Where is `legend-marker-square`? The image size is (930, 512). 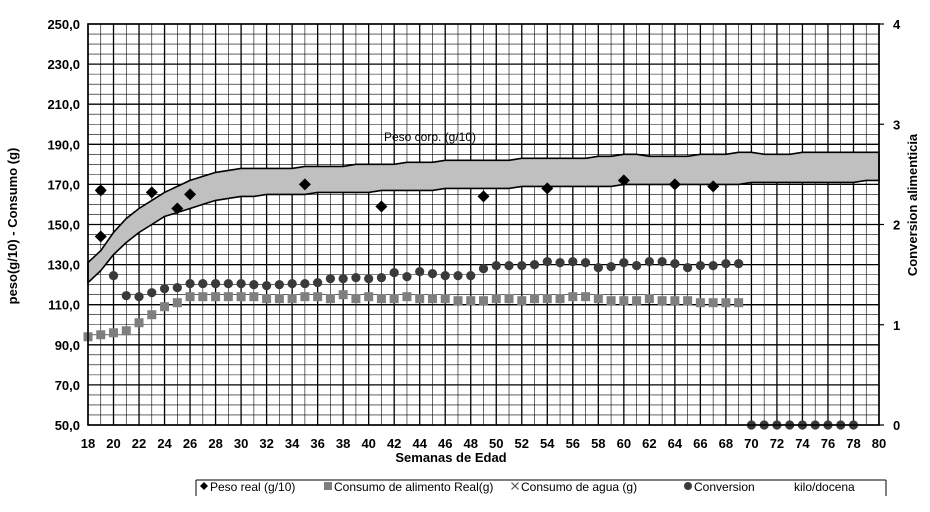
legend-marker-square is located at coordinates (328, 486).